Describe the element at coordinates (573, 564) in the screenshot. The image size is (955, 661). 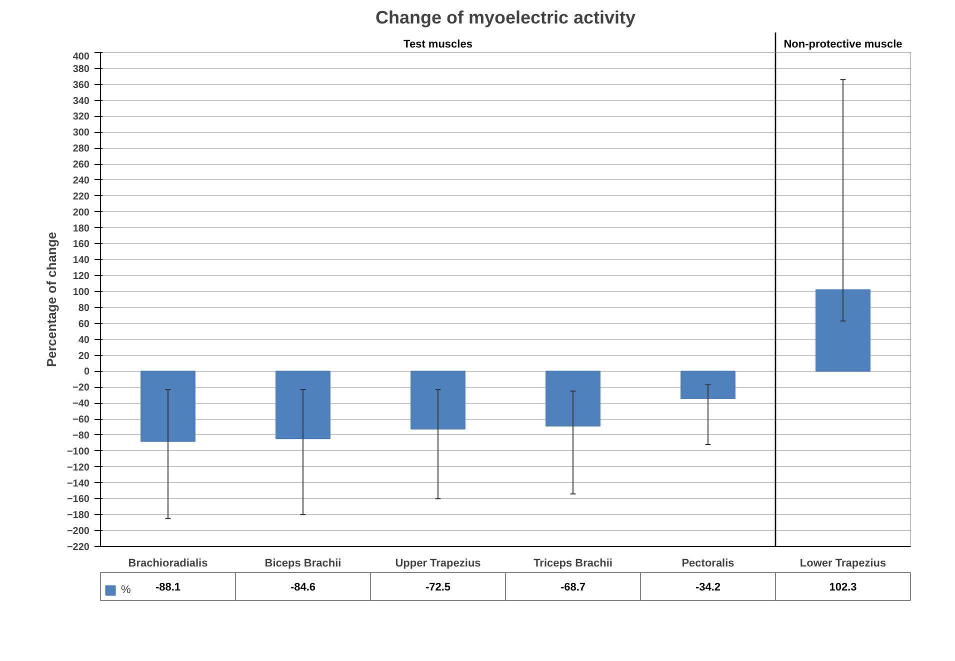
I see `x-tick-label: Triceps Brachii` at that location.